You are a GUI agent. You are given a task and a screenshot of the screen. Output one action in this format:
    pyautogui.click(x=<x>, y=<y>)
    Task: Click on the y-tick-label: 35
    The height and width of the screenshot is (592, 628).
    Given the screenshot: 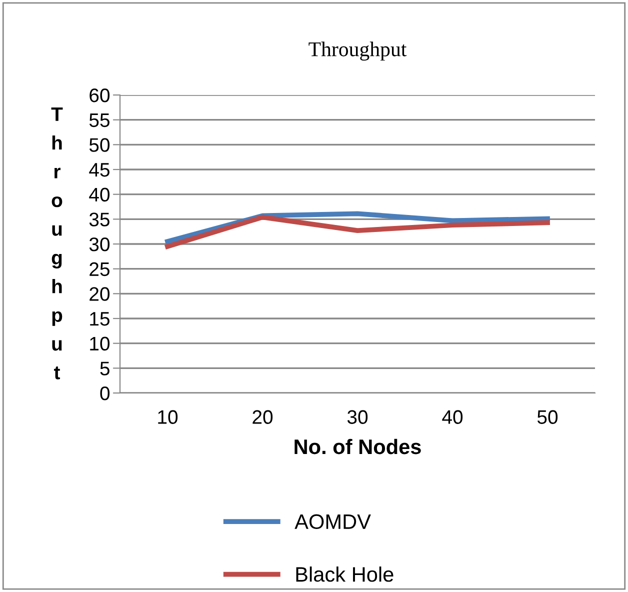 What is the action you would take?
    pyautogui.click(x=99, y=219)
    